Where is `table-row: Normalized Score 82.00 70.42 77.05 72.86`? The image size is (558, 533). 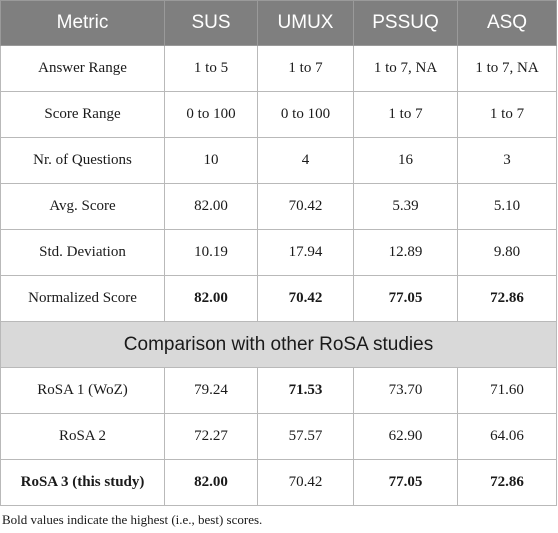
table-row: Normalized Score 82.00 70.42 77.05 72.86 is located at coordinates (278, 298).